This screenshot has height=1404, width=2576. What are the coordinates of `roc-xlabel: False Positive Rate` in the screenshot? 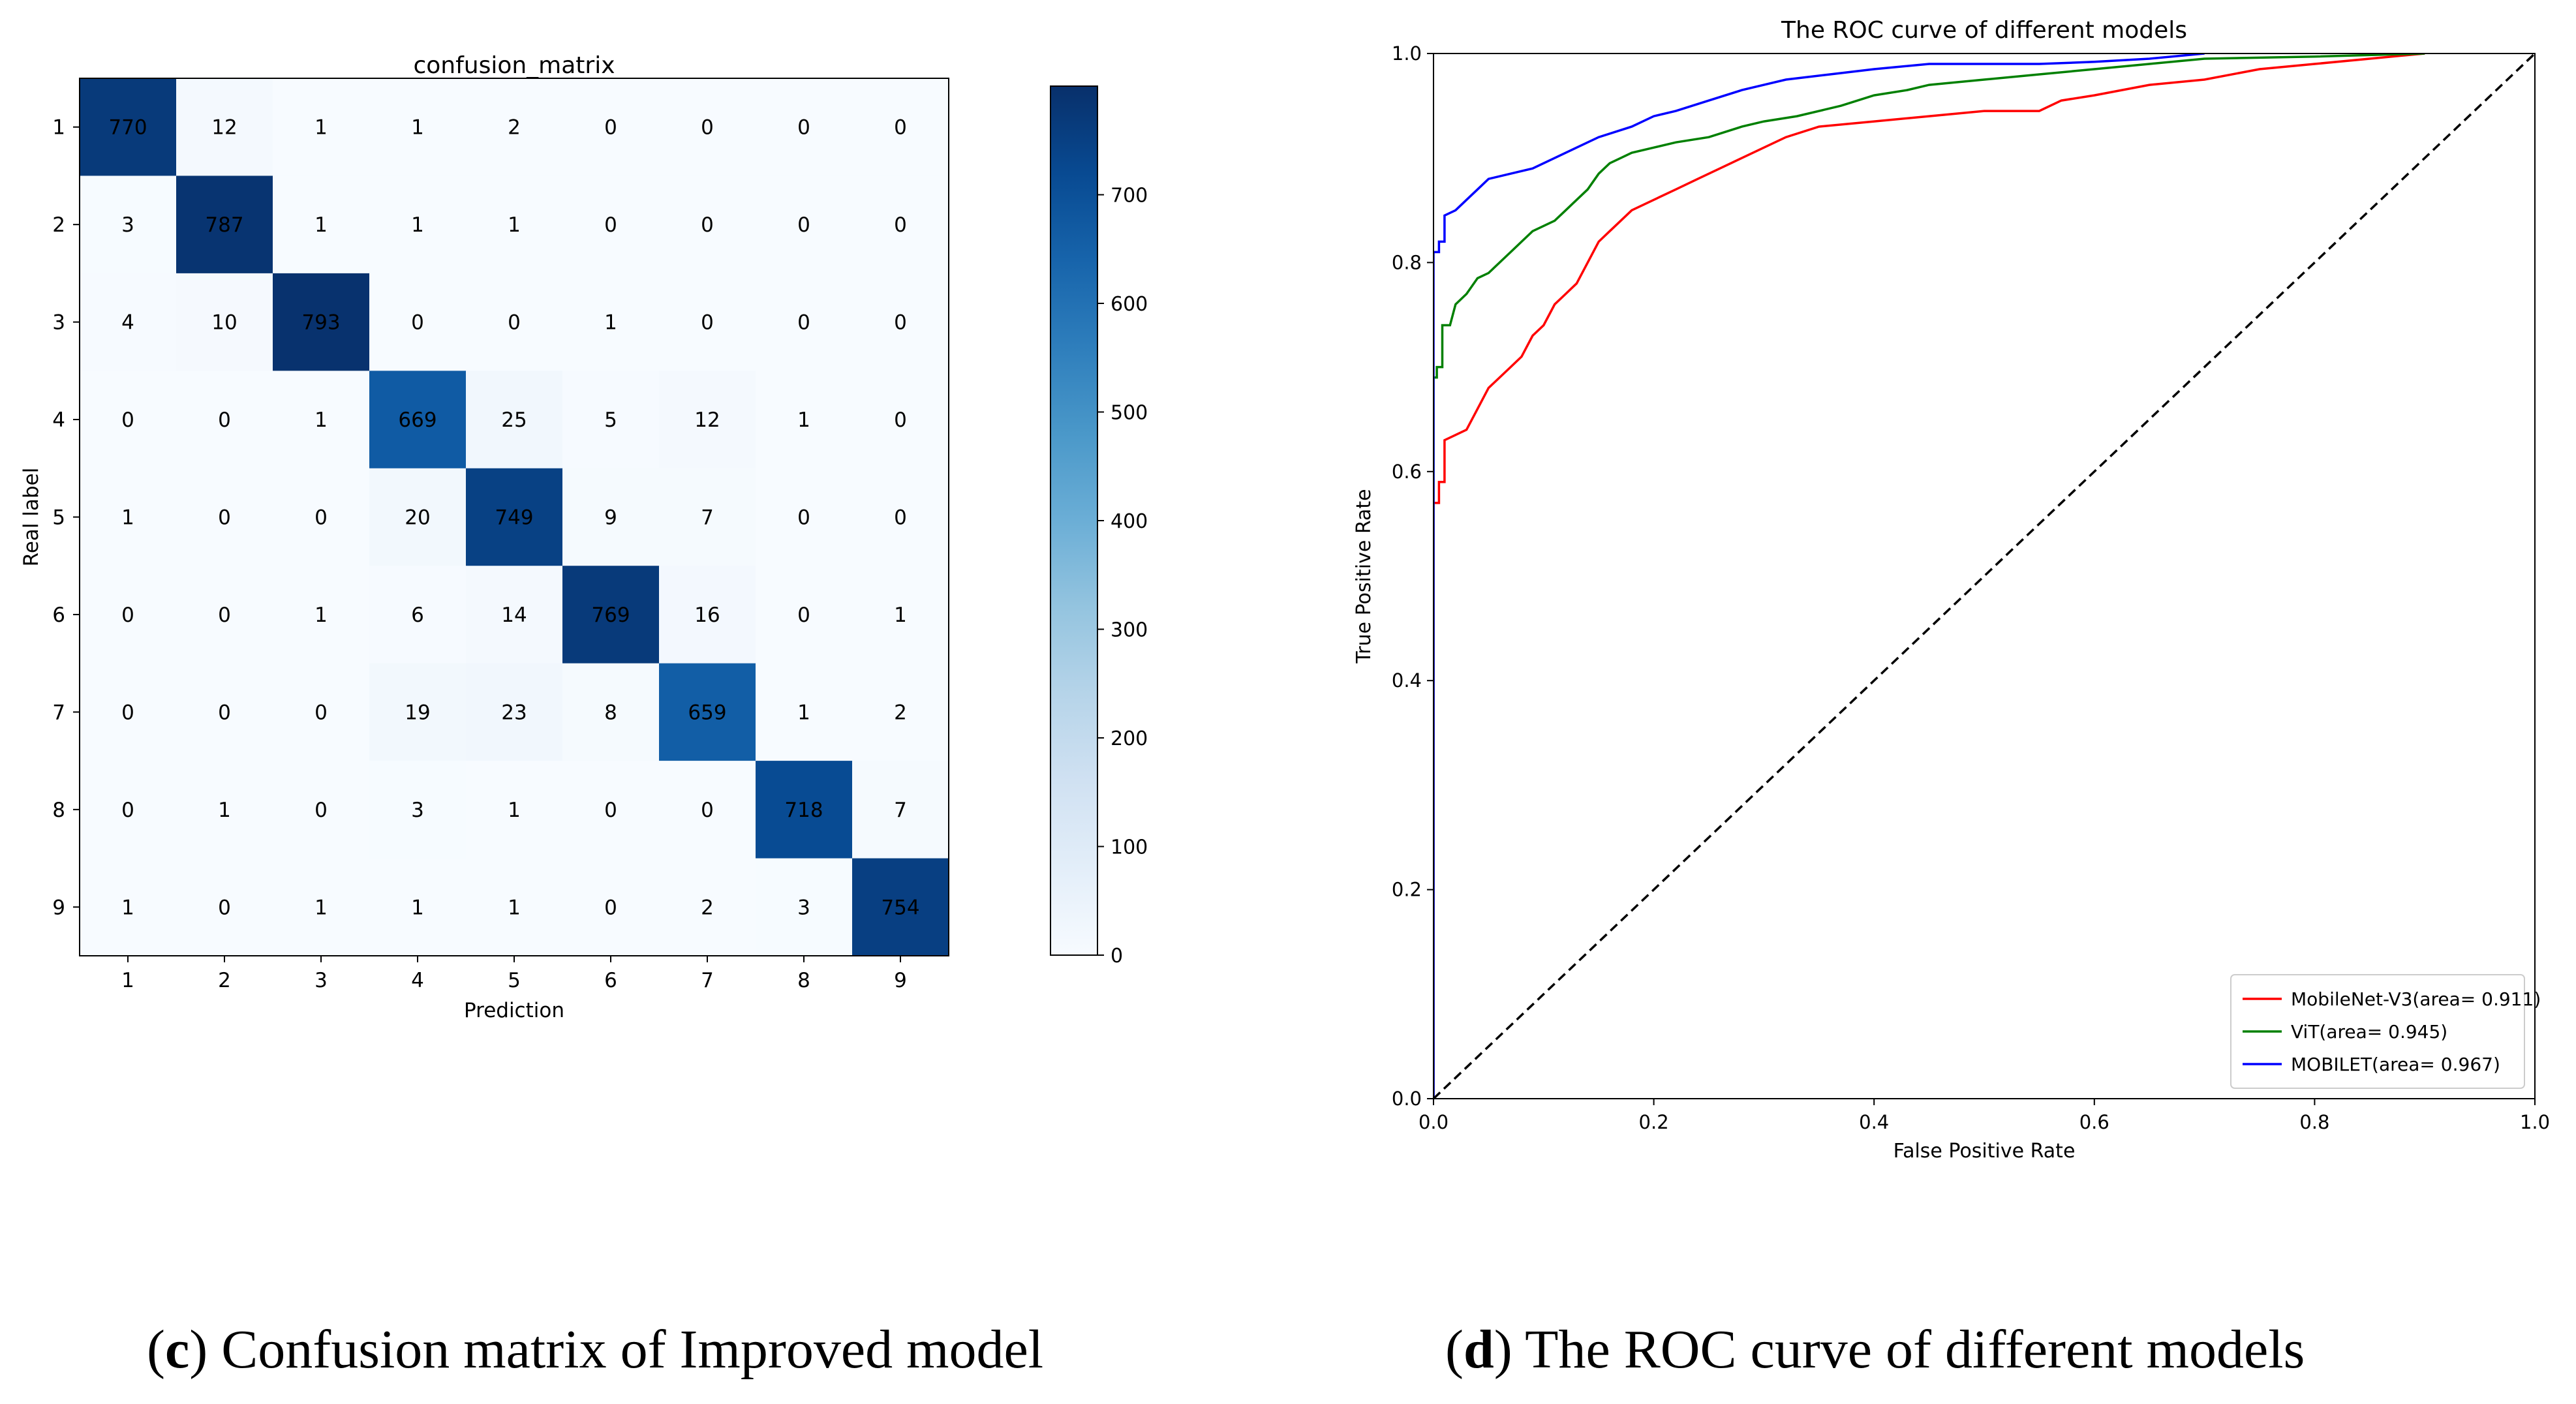 It's located at (1985, 1151).